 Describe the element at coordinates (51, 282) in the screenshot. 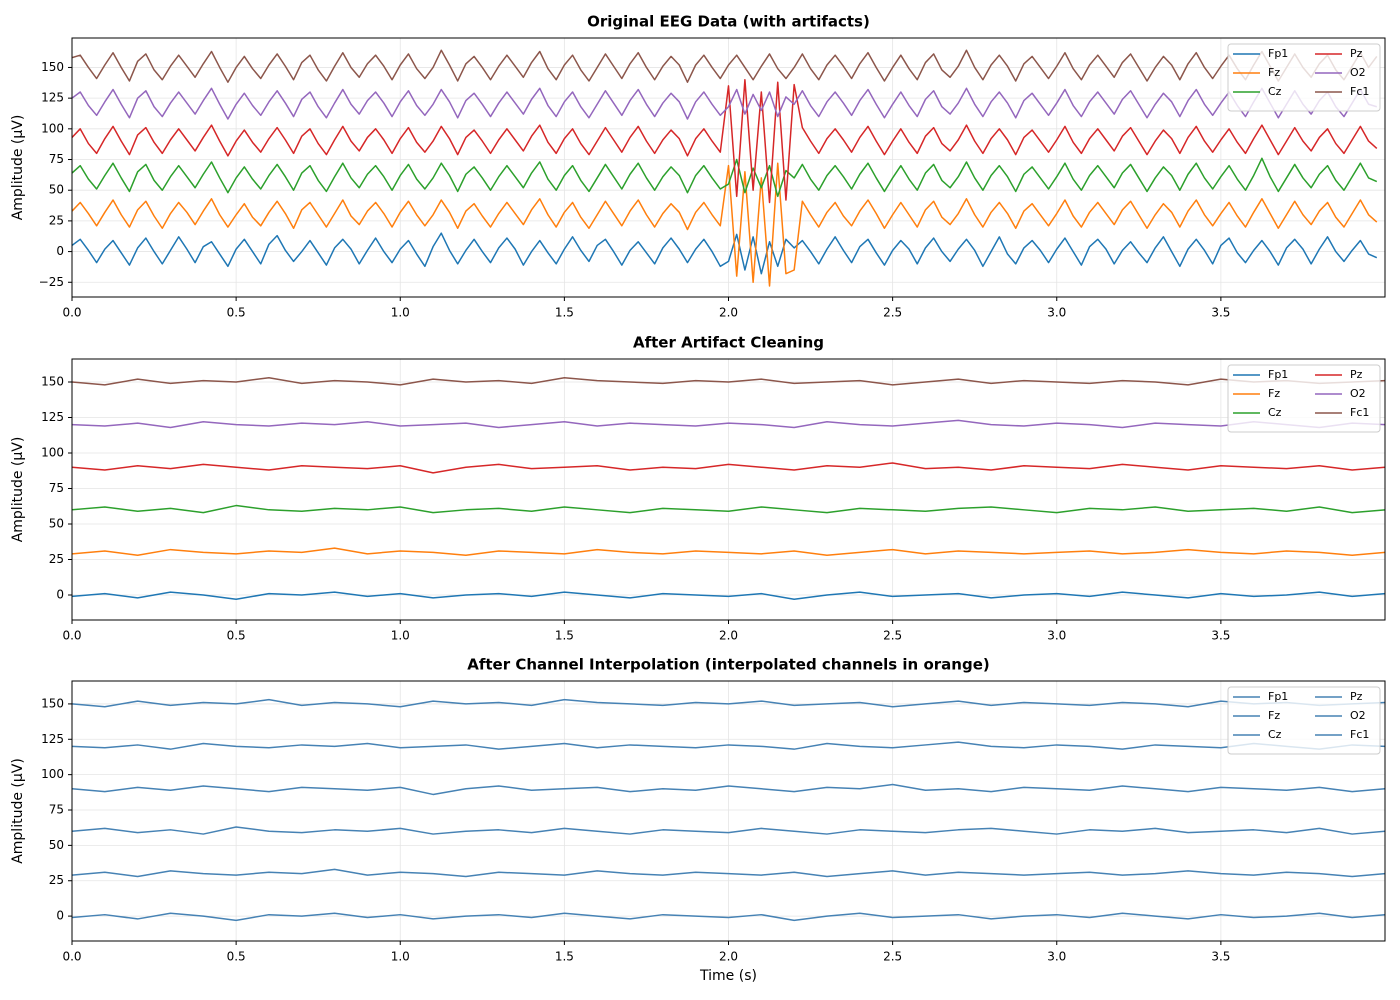

I see `y-tick-label: −25` at that location.